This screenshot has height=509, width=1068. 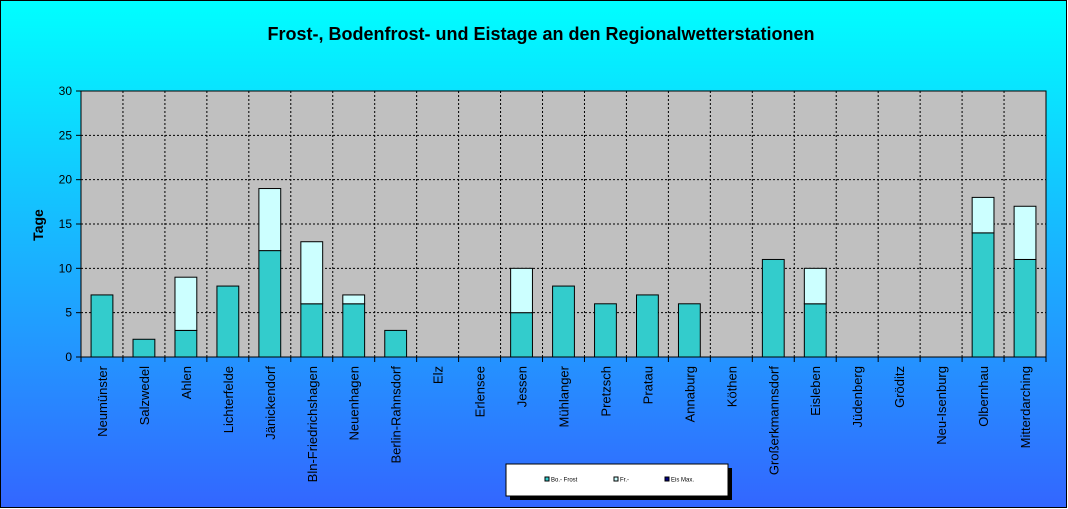 I want to click on y-tick-label: 20, so click(x=66, y=180).